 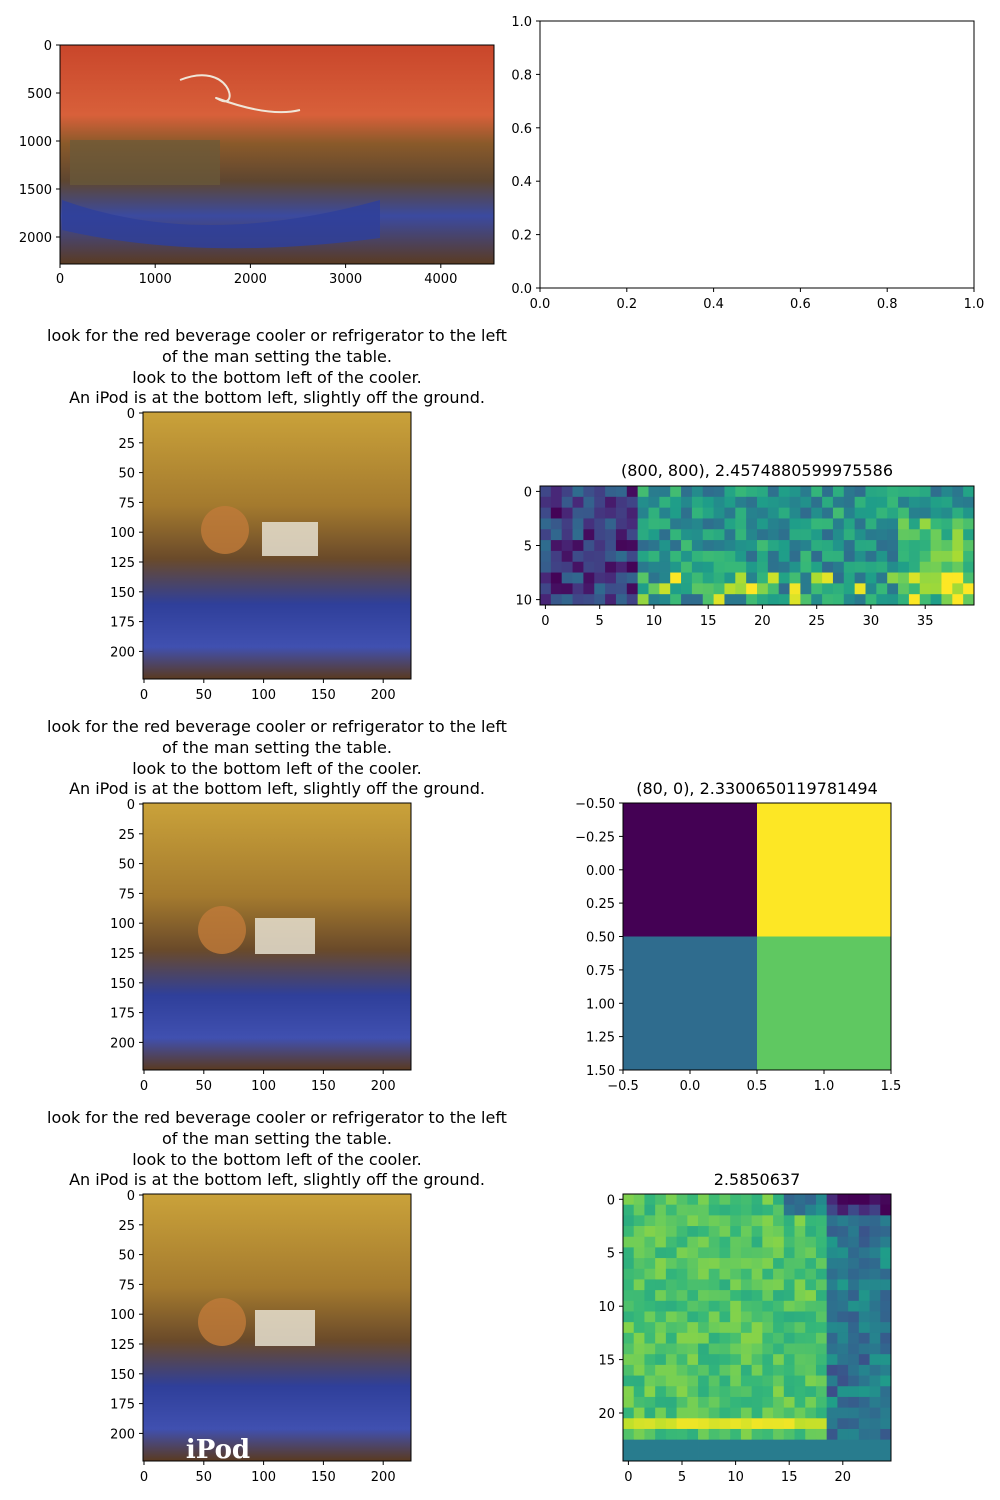 I want to click on tick-label: 100, so click(x=263, y=1477).